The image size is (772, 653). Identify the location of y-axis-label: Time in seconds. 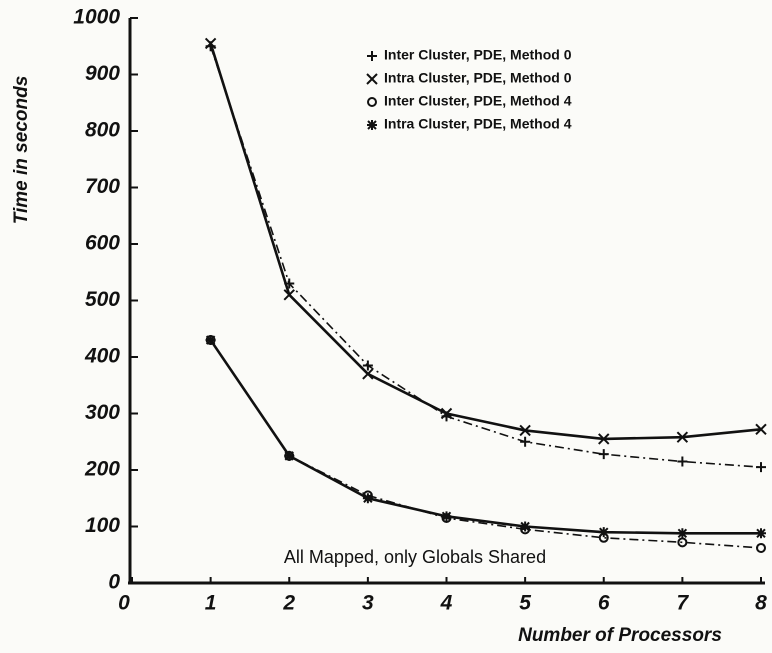
(21, 150).